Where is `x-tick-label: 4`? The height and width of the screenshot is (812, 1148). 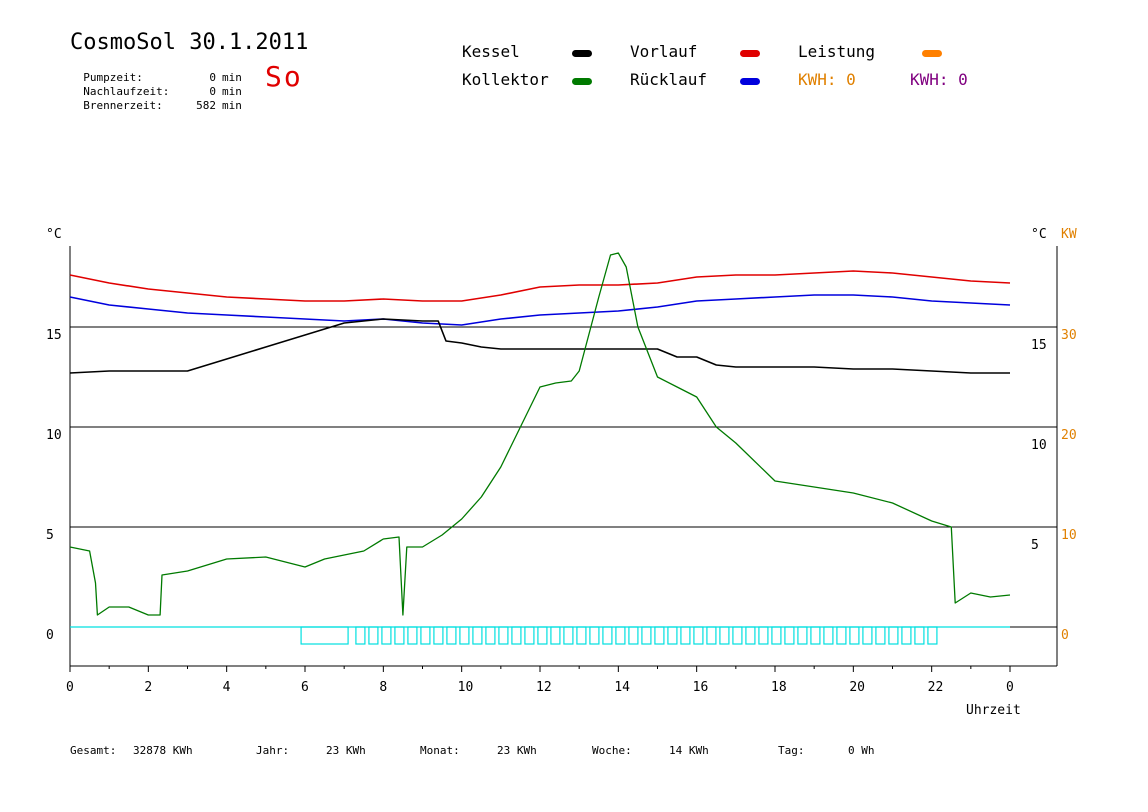 x-tick-label: 4 is located at coordinates (227, 687).